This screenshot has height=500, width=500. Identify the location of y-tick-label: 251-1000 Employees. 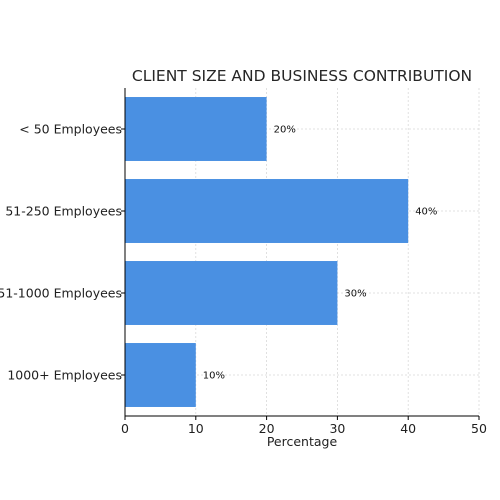
(61, 293).